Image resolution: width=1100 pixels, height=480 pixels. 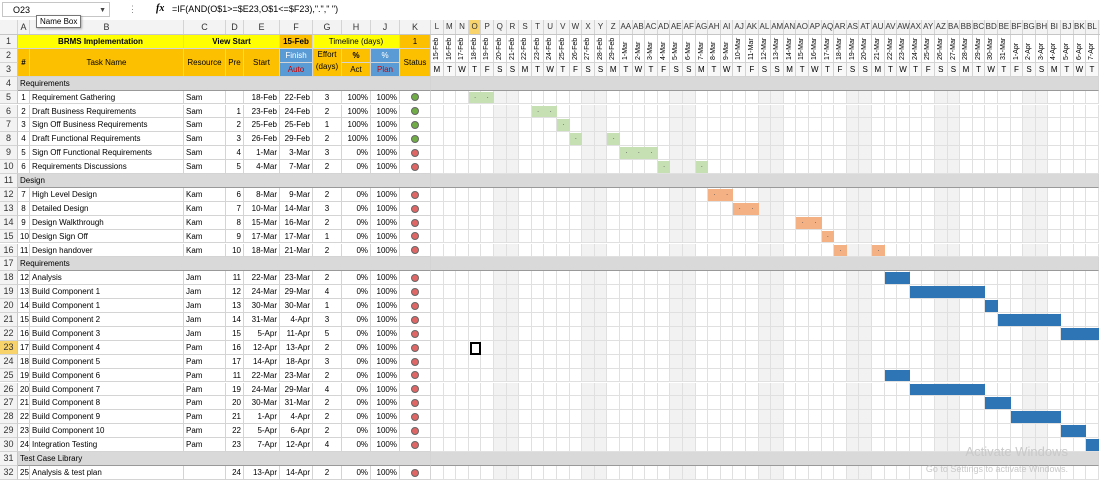 I want to click on date-header: 6-Mar, so click(x=689, y=49).